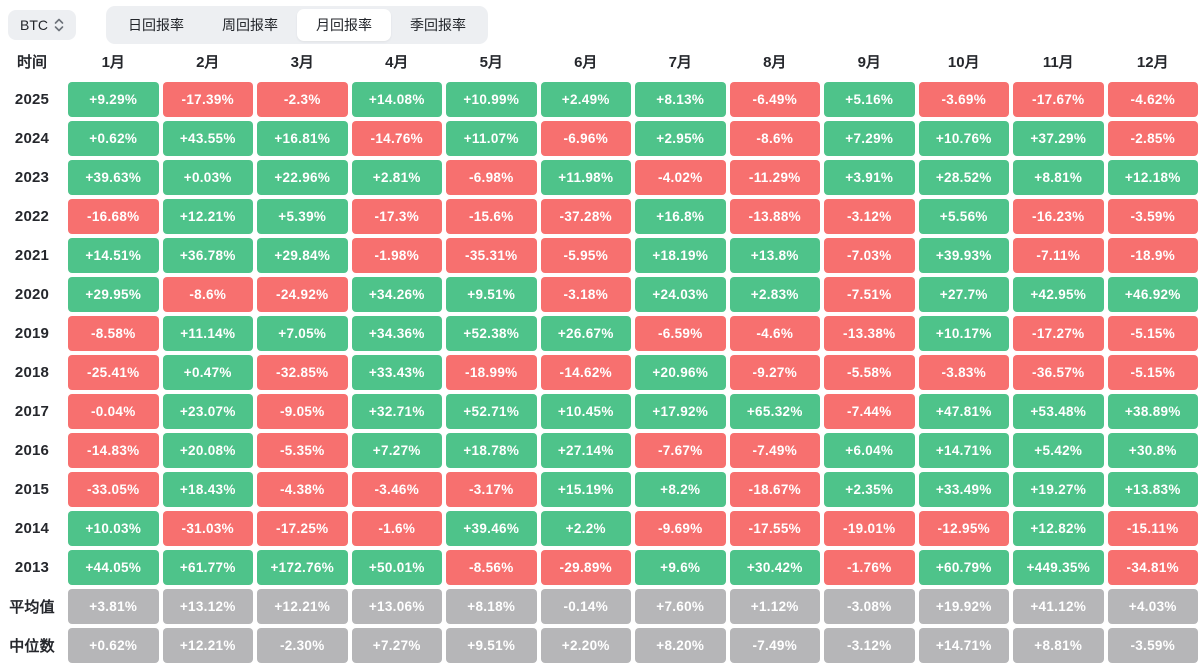  Describe the element at coordinates (207, 606) in the screenshot. I see `return-cell: +13.12%` at that location.